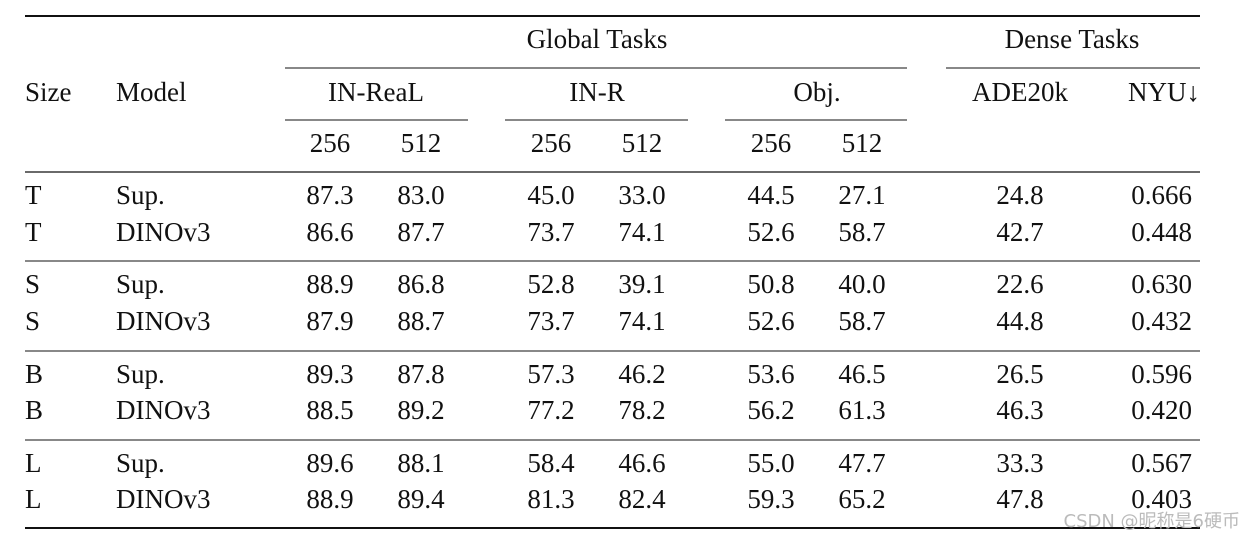  Describe the element at coordinates (1019, 463) in the screenshot. I see `value-cell: 33.3` at that location.